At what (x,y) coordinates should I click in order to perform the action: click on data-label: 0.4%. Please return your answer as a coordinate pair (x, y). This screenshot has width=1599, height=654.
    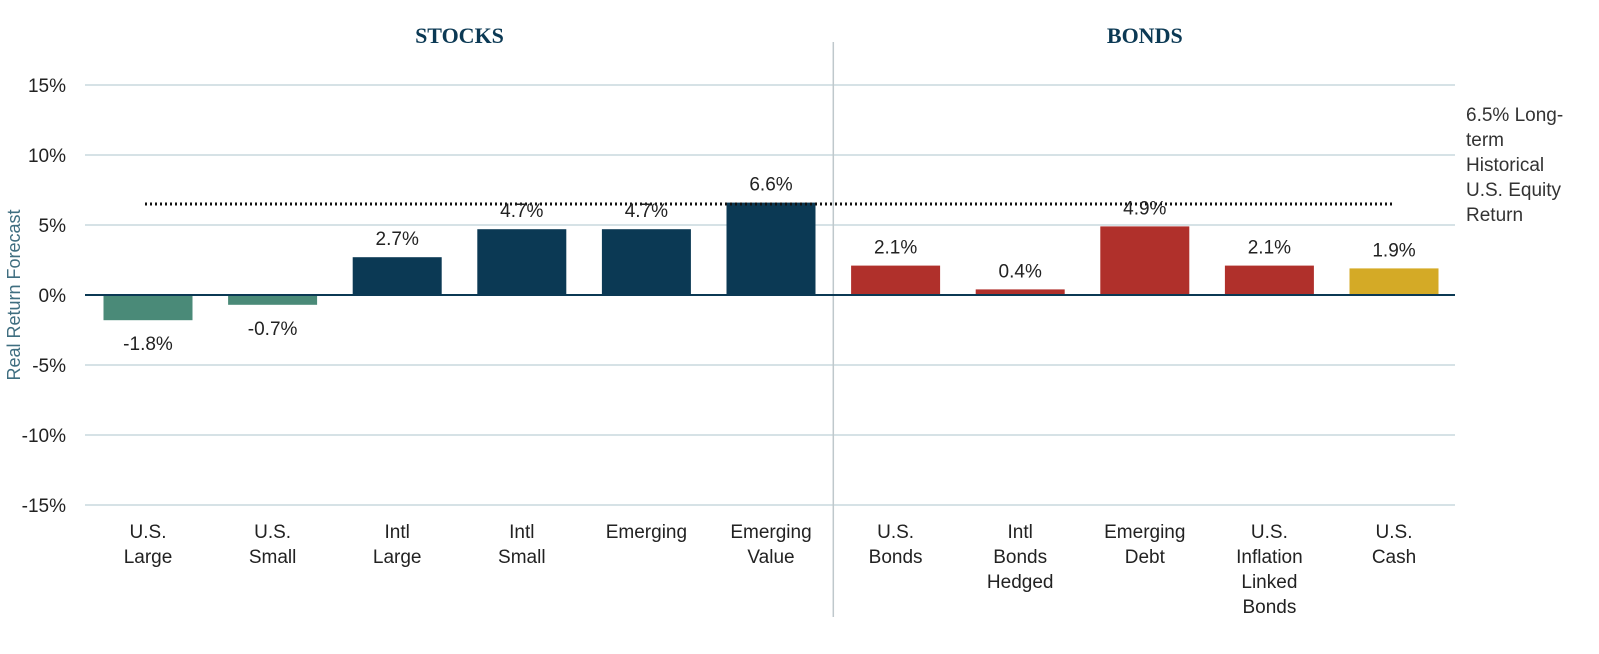
    Looking at the image, I should click on (1020, 271).